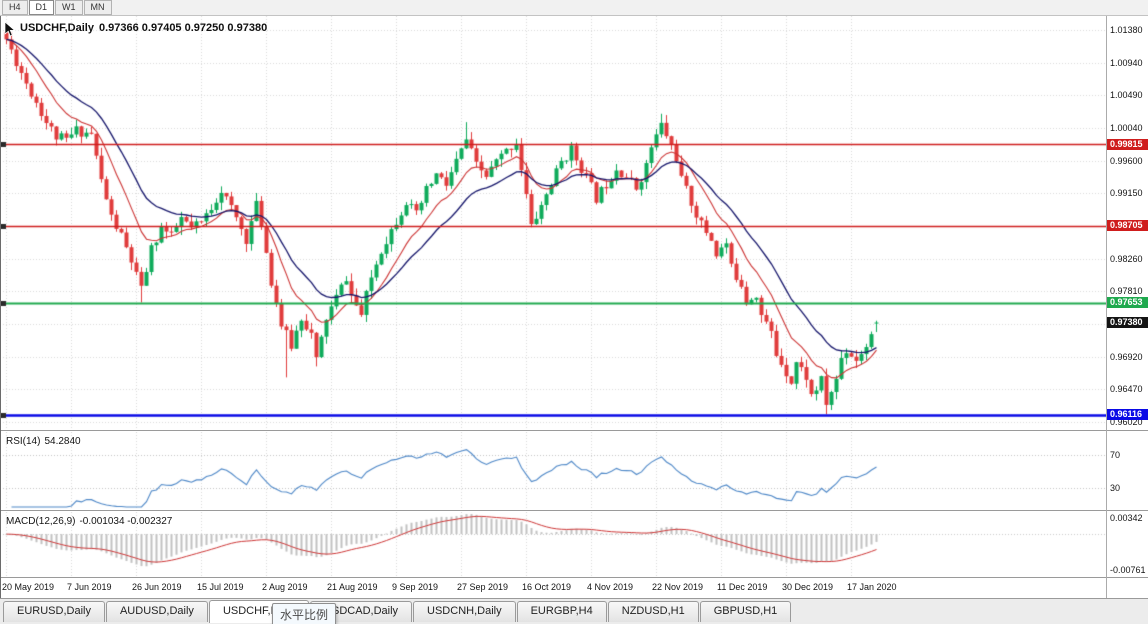  What do you see at coordinates (1126, 518) in the screenshot?
I see `macd-axis-label: 0.00342` at bounding box center [1126, 518].